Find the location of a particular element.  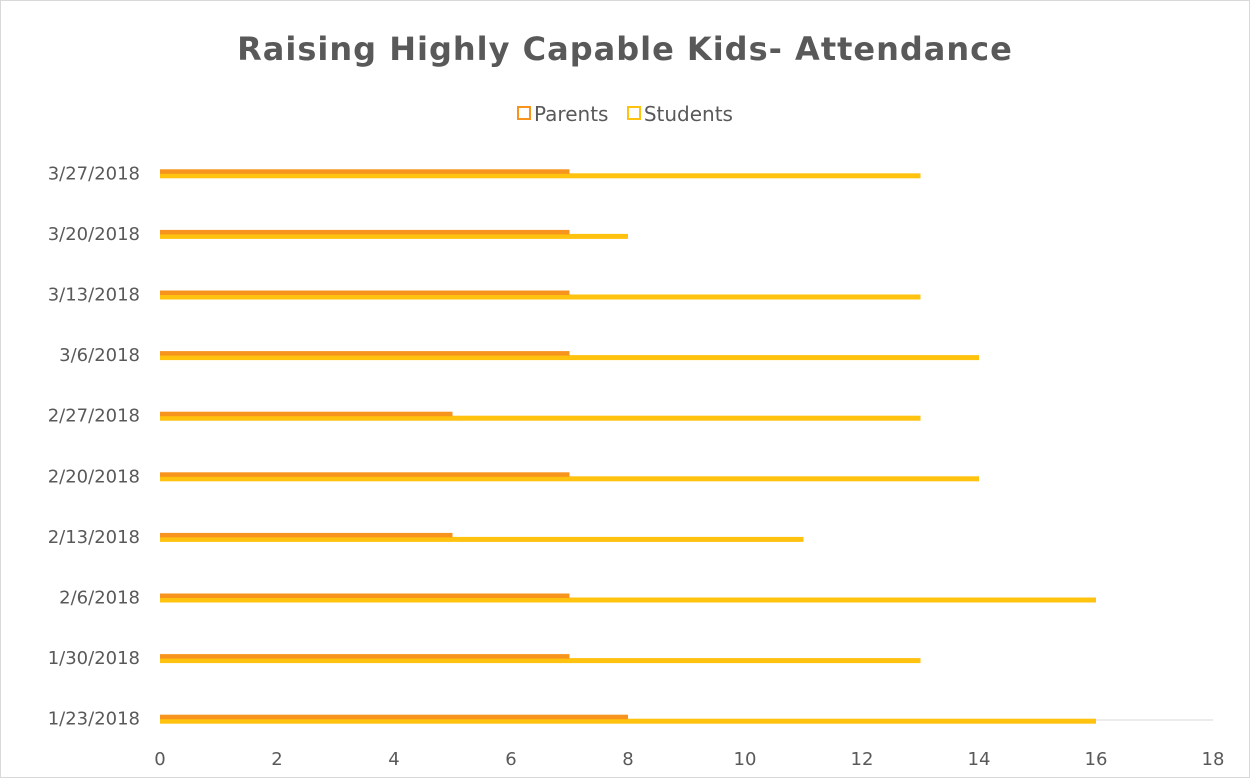

x-tick-label: 6 is located at coordinates (510, 759).